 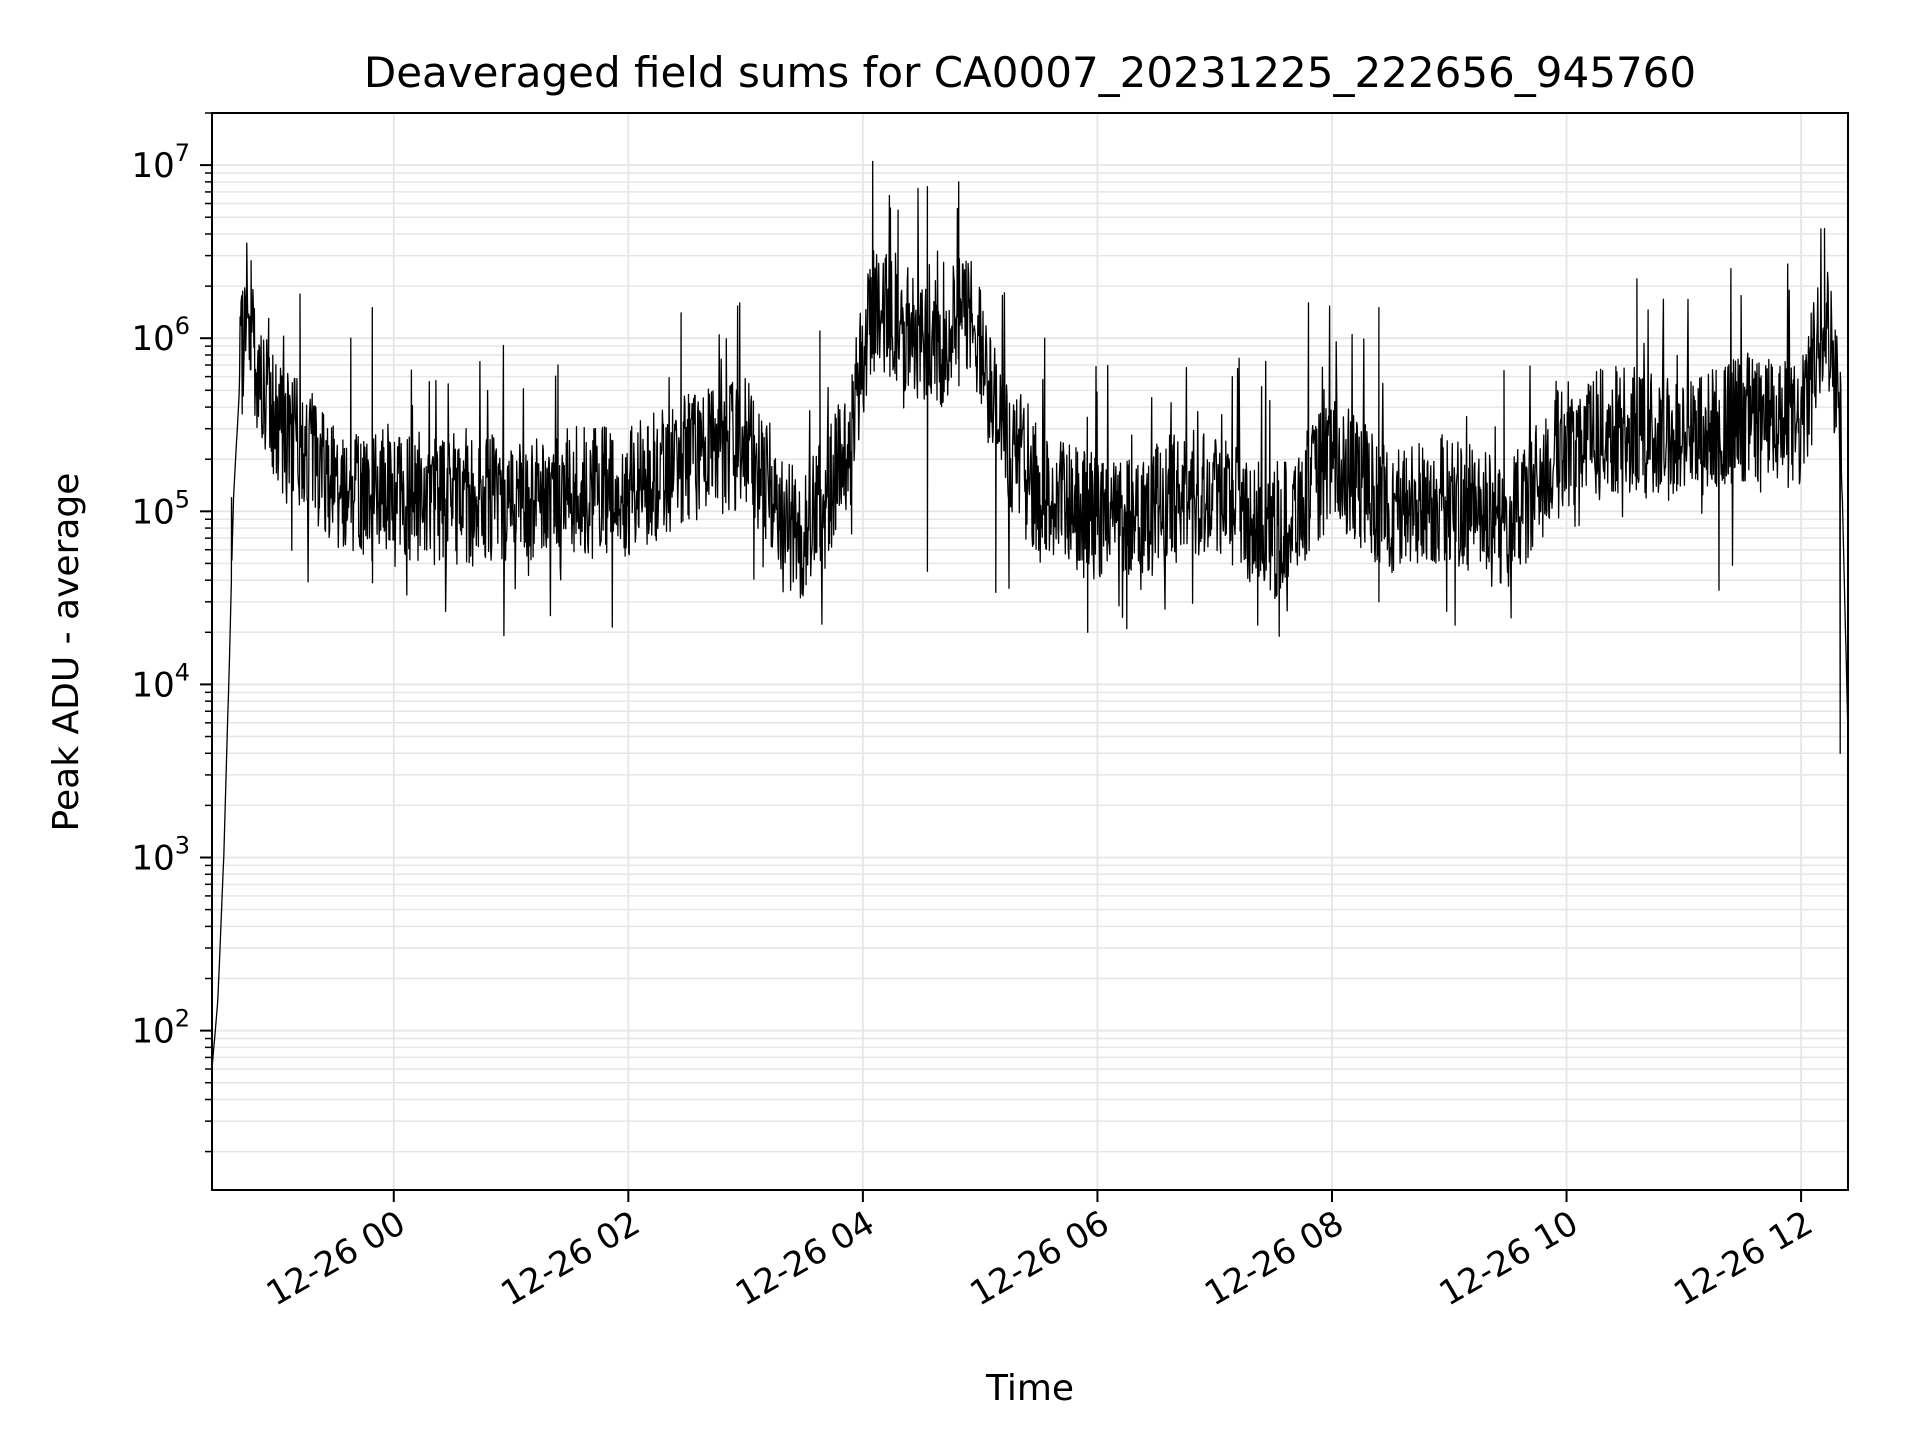 What do you see at coordinates (160, 681) in the screenshot?
I see `y-tick-label: 10⁴` at bounding box center [160, 681].